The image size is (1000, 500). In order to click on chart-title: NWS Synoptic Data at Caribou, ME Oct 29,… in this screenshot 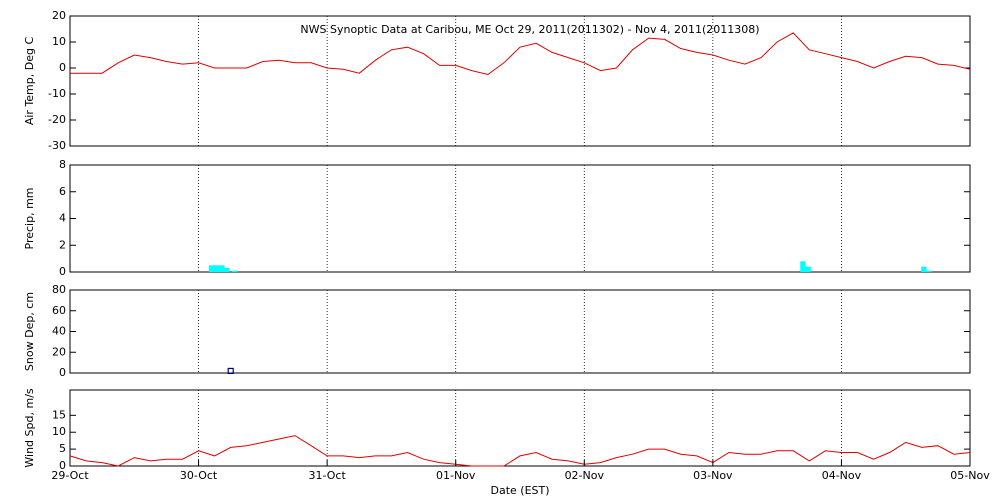, I will do `click(529, 29)`.